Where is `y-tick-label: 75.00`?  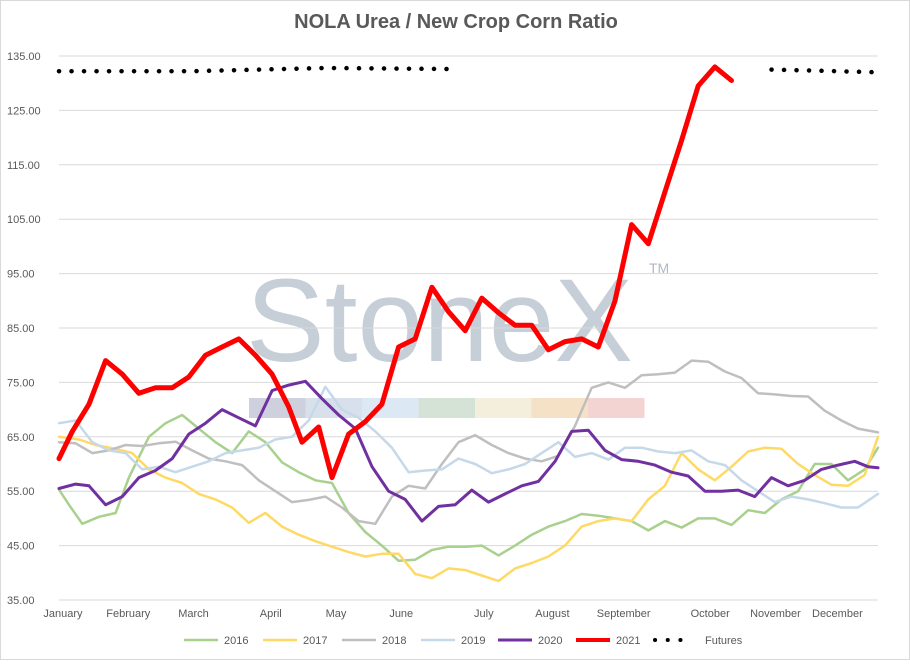
y-tick-label: 75.00 is located at coordinates (21, 383).